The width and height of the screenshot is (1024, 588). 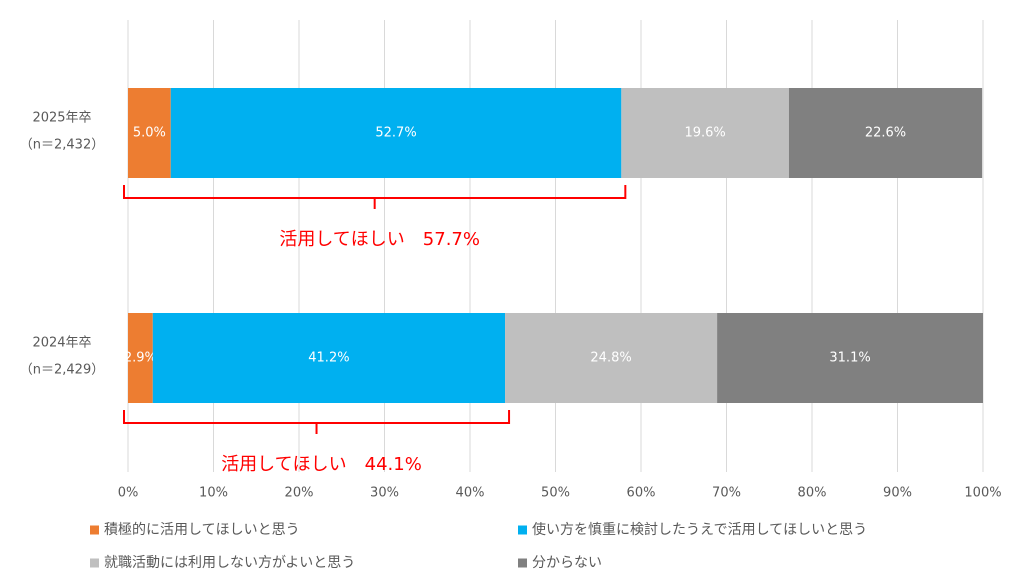 I want to click on x-tick-label: 90%, so click(x=897, y=493).